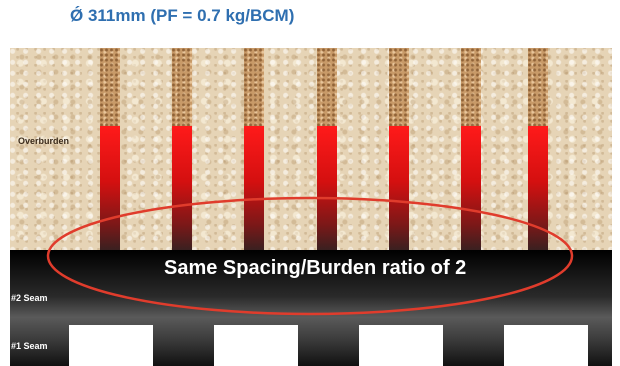 This screenshot has height=366, width=620. Describe the element at coordinates (29, 346) in the screenshot. I see `seam-1-label: #1 Seam` at that location.